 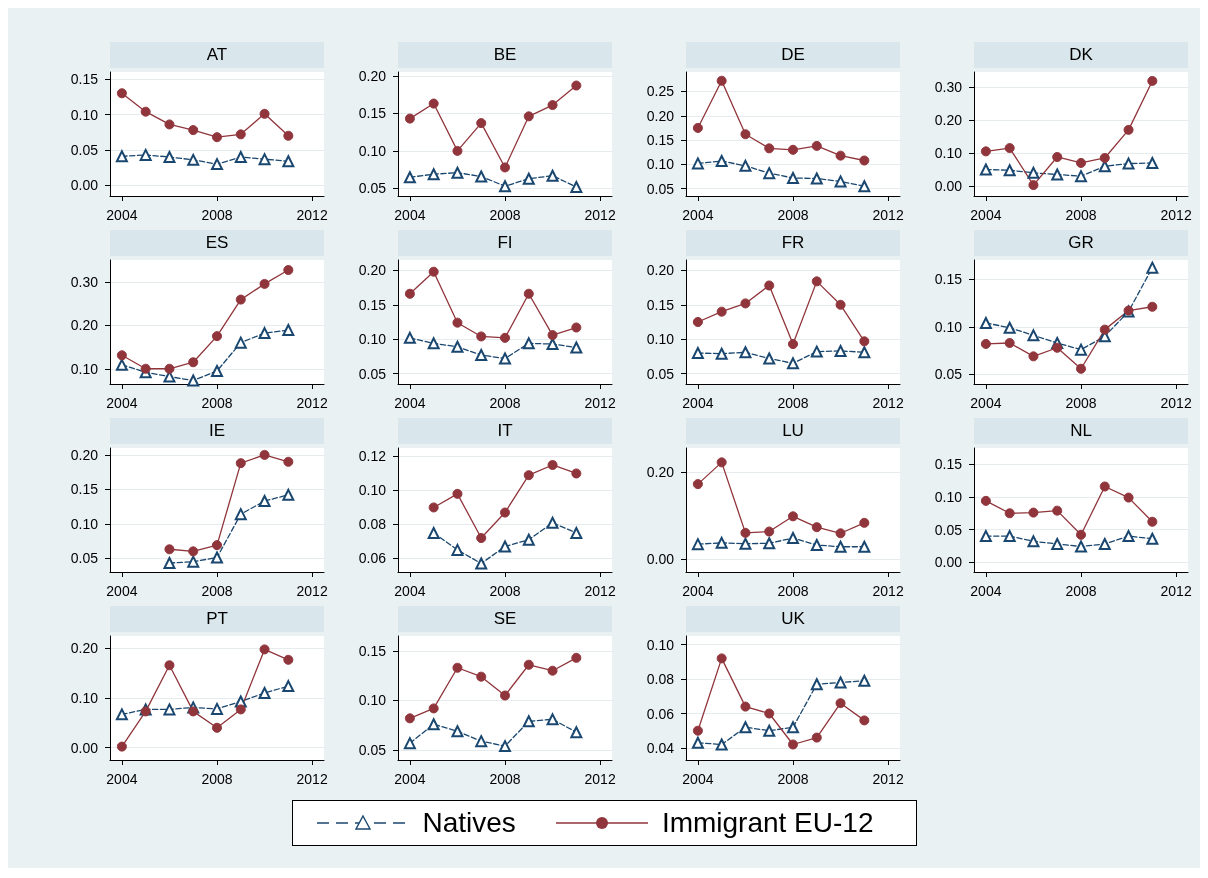 I want to click on chart-title: GR, so click(x=1081, y=243).